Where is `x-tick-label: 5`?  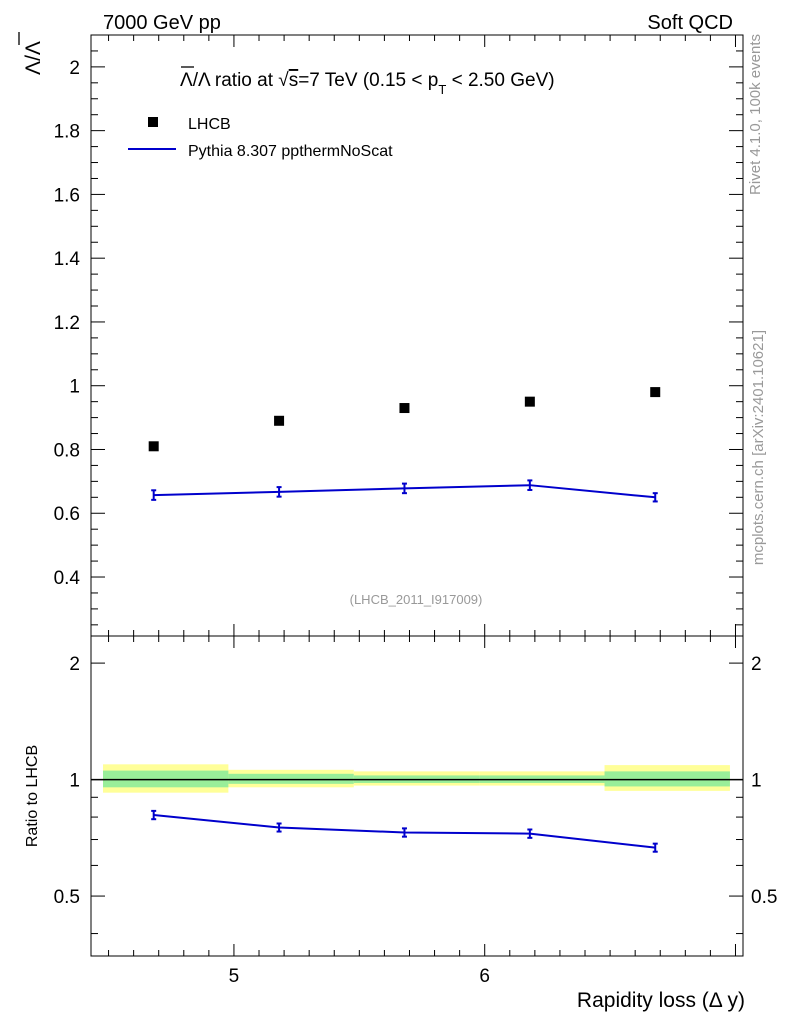
x-tick-label: 5 is located at coordinates (234, 976).